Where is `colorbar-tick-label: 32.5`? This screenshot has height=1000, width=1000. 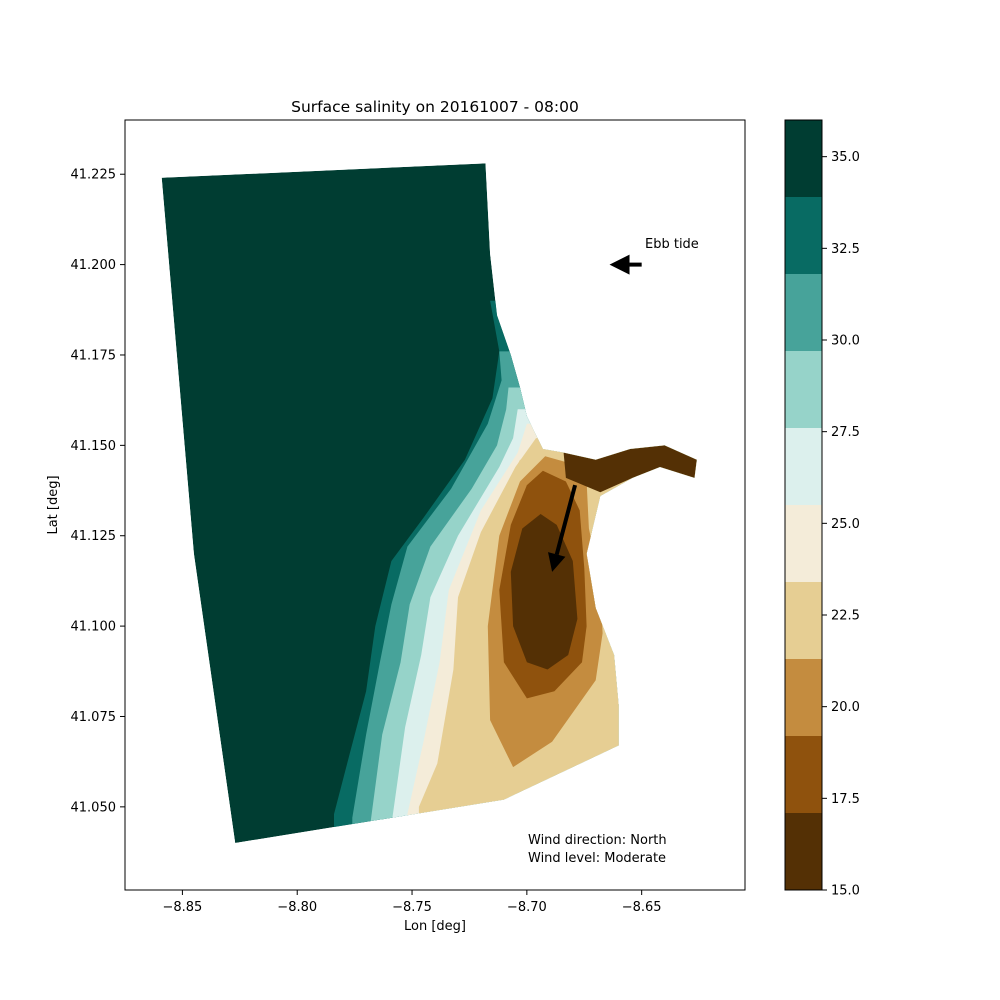 colorbar-tick-label: 32.5 is located at coordinates (845, 249).